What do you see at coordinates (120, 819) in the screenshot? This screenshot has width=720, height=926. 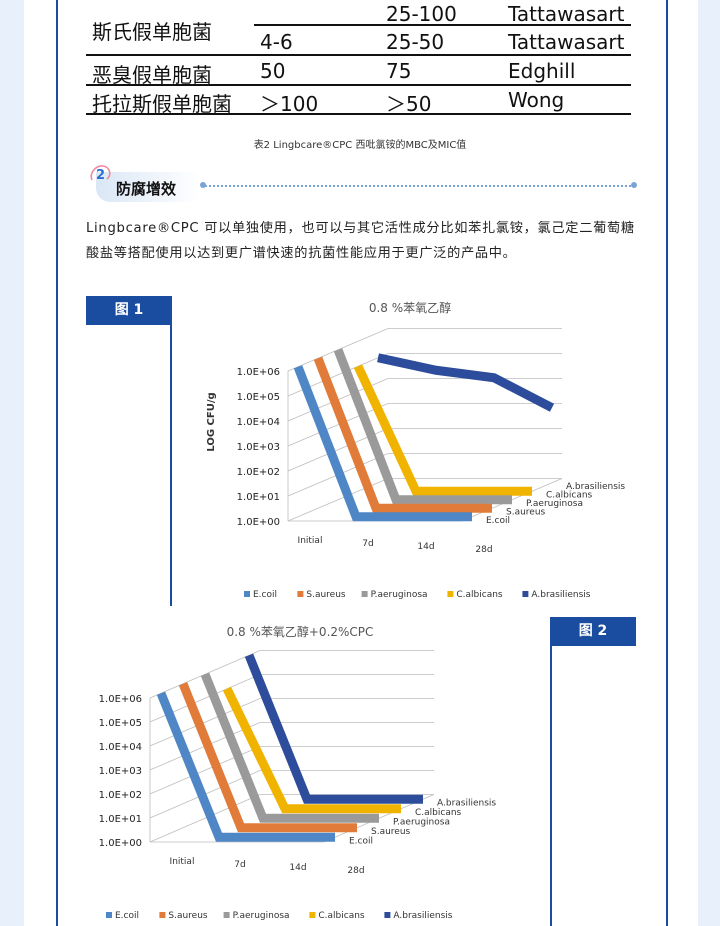 I see `y-tick-label: 1.0E+01` at bounding box center [120, 819].